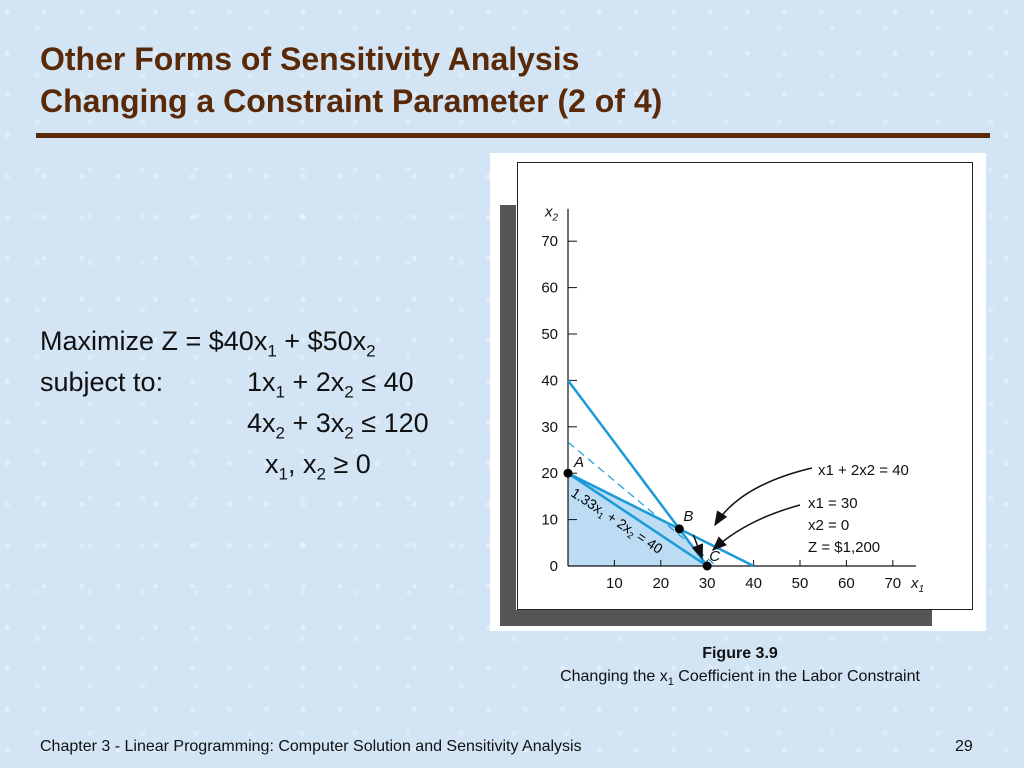  Describe the element at coordinates (551, 214) in the screenshot. I see `y-axis-label: x2` at that location.